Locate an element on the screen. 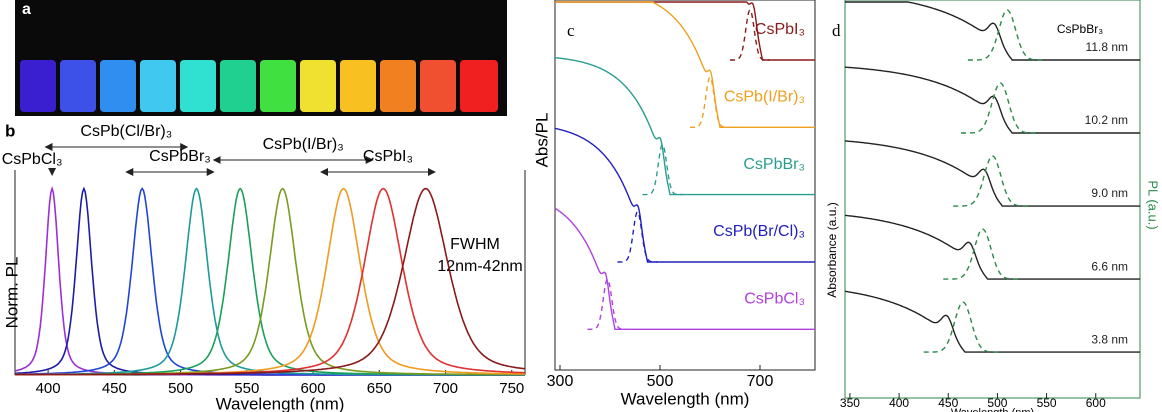 This screenshot has height=412, width=1162. range-label: CsPbBr₃ is located at coordinates (180, 156).